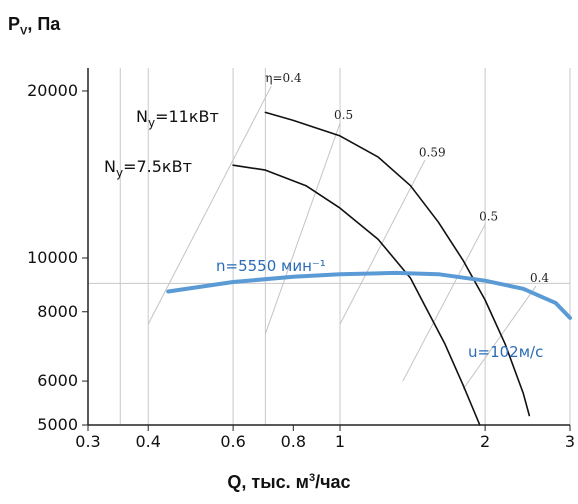 This screenshot has width=578, height=504. Describe the element at coordinates (340, 441) in the screenshot. I see `x-tick-label-4: 1` at that location.